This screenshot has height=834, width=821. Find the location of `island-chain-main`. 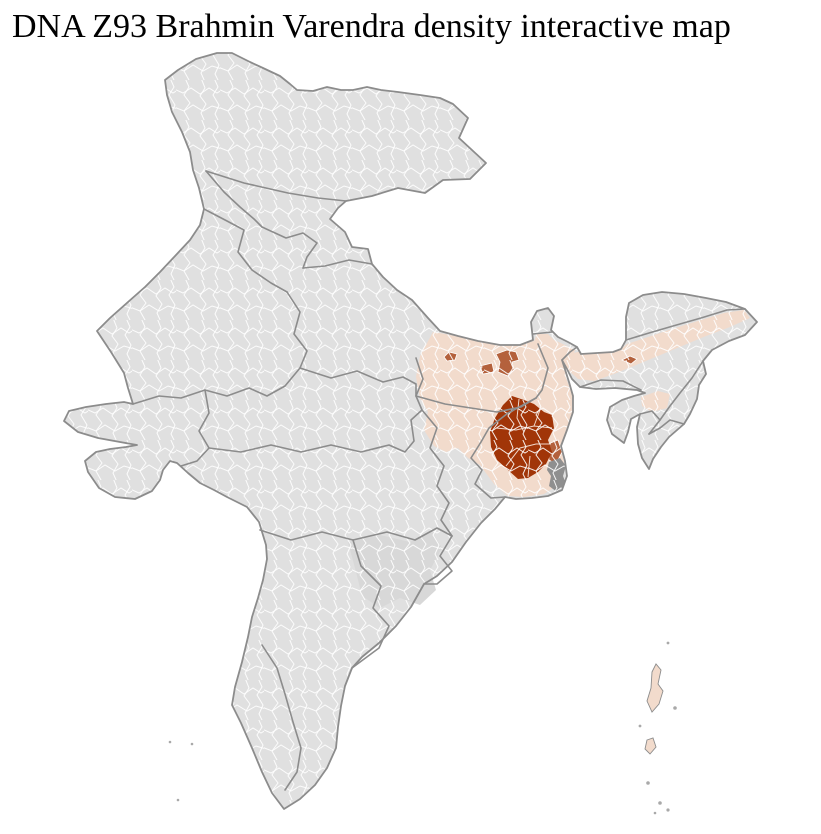

island-chain-main is located at coordinates (655, 688).